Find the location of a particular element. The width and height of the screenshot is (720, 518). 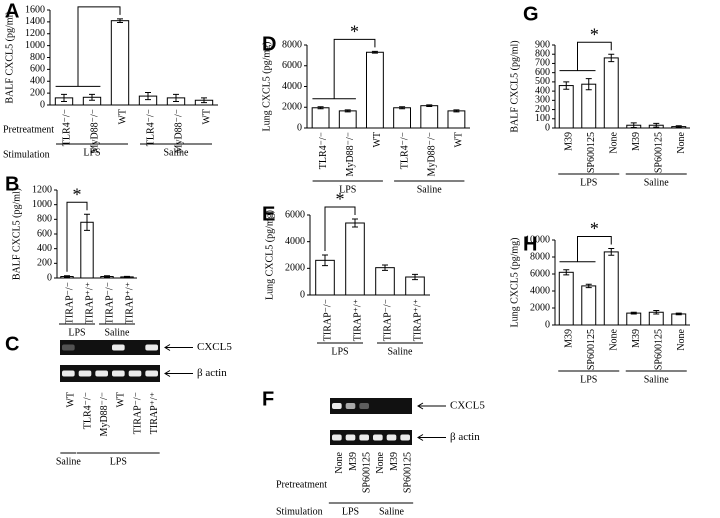

panel-label: H is located at coordinates (530, 244).